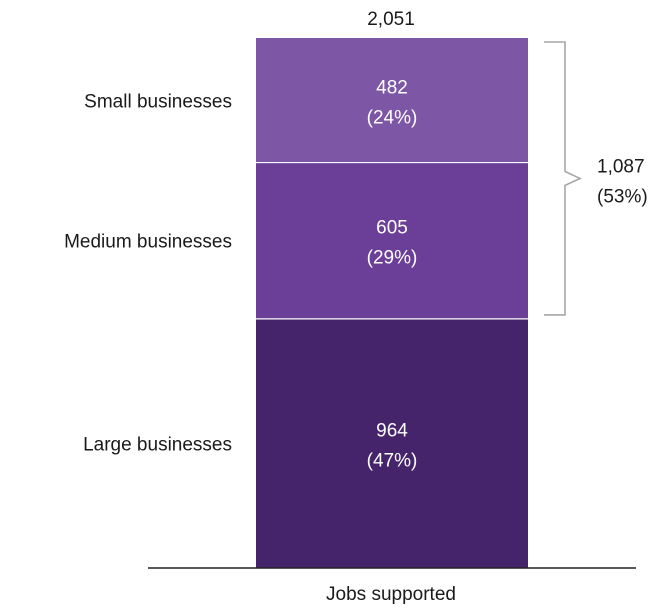 This screenshot has height=611, width=668. I want to click on bracket-value-label: 1,087, so click(621, 166).